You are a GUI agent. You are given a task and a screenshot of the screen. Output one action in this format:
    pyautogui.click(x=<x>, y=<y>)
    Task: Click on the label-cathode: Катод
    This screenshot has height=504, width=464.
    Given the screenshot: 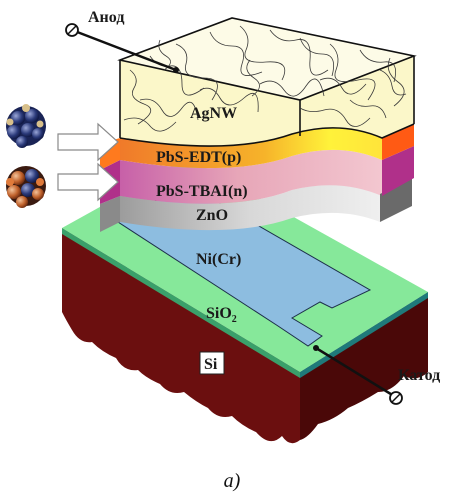 What is the action you would take?
    pyautogui.click(x=419, y=375)
    